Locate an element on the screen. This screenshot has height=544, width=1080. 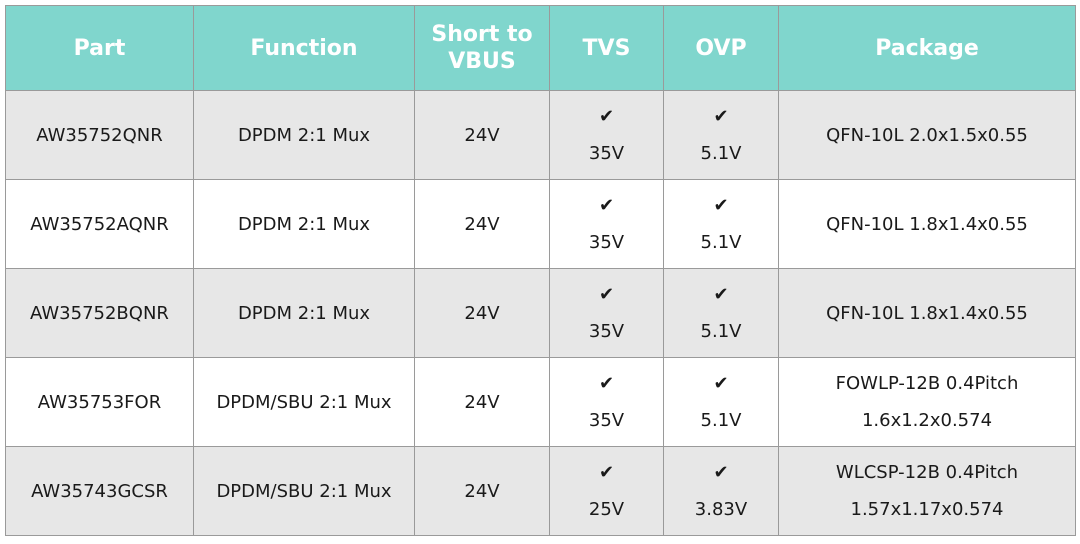
header-cell: Package is located at coordinates (927, 48).